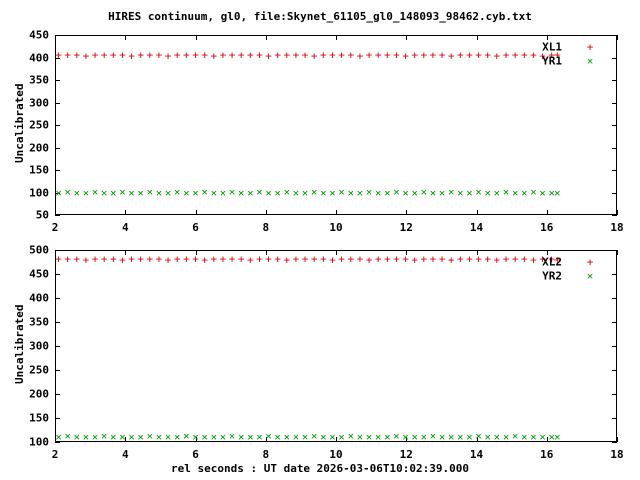 This screenshot has height=480, width=640. What do you see at coordinates (552, 61) in the screenshot?
I see `legend-label-YR1: YR1` at bounding box center [552, 61].